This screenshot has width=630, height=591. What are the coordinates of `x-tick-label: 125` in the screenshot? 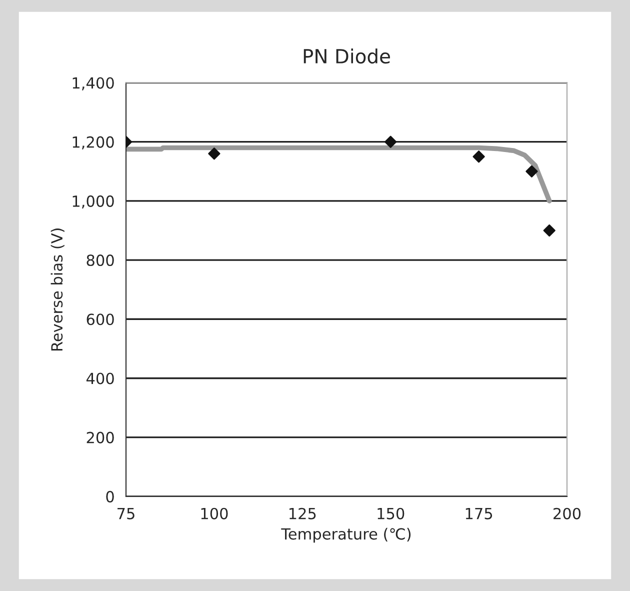 It's located at (302, 514).